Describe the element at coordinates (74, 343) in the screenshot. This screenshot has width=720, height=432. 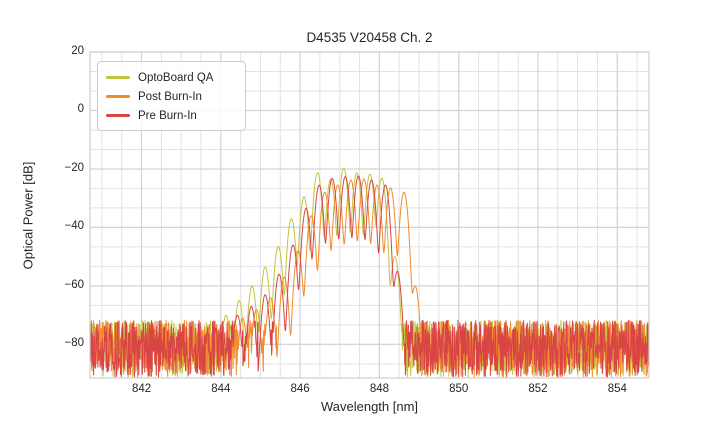
I see `y-tick-label: −80` at that location.